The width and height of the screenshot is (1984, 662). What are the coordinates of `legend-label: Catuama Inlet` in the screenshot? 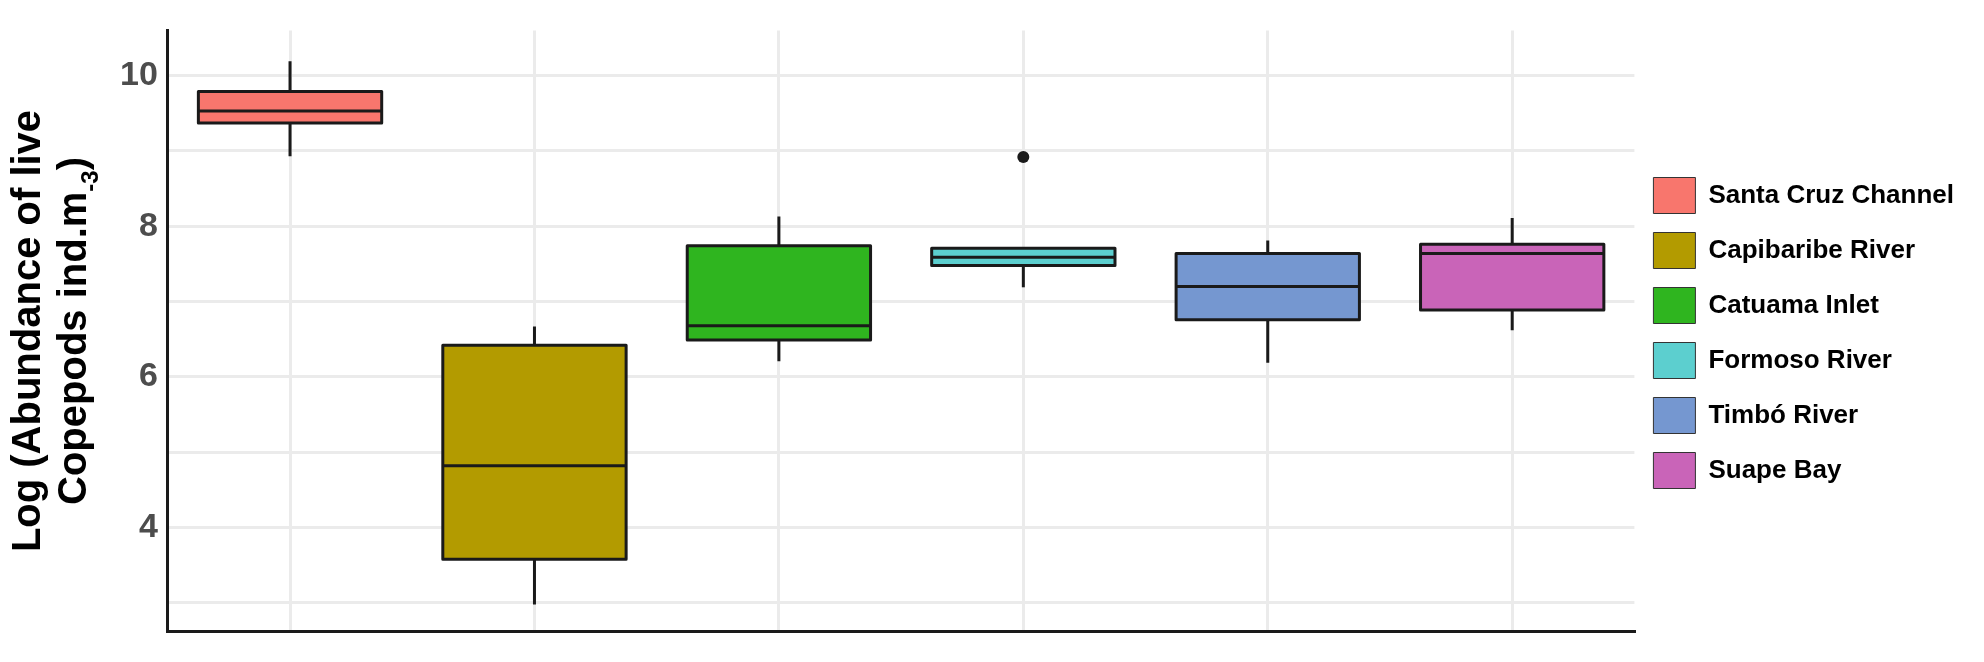 It's located at (1794, 303).